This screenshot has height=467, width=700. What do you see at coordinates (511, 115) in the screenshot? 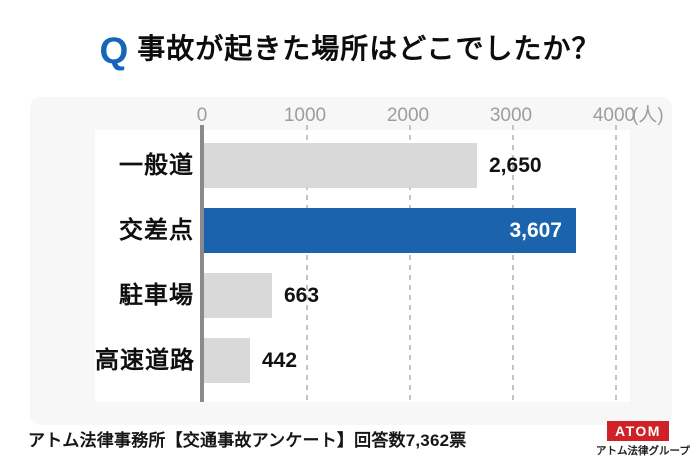
I see `x-axis-tick-3000: 3000` at bounding box center [511, 115].